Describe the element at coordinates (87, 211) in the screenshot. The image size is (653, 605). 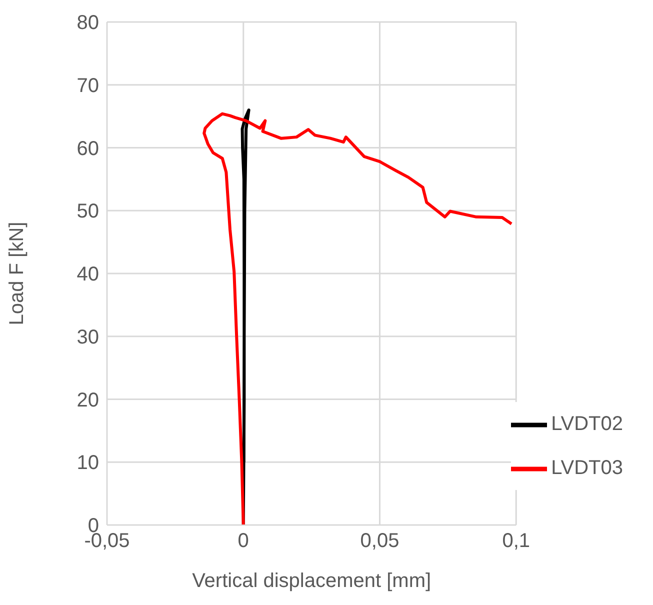
I see `y-tick-label: 50` at that location.